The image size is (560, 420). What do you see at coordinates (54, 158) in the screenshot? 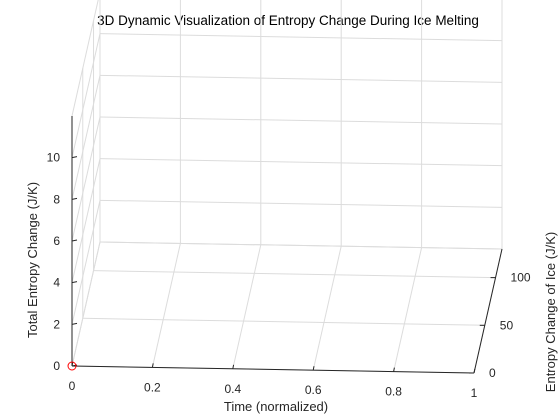
I see `z-tick-label: 10` at bounding box center [54, 158].